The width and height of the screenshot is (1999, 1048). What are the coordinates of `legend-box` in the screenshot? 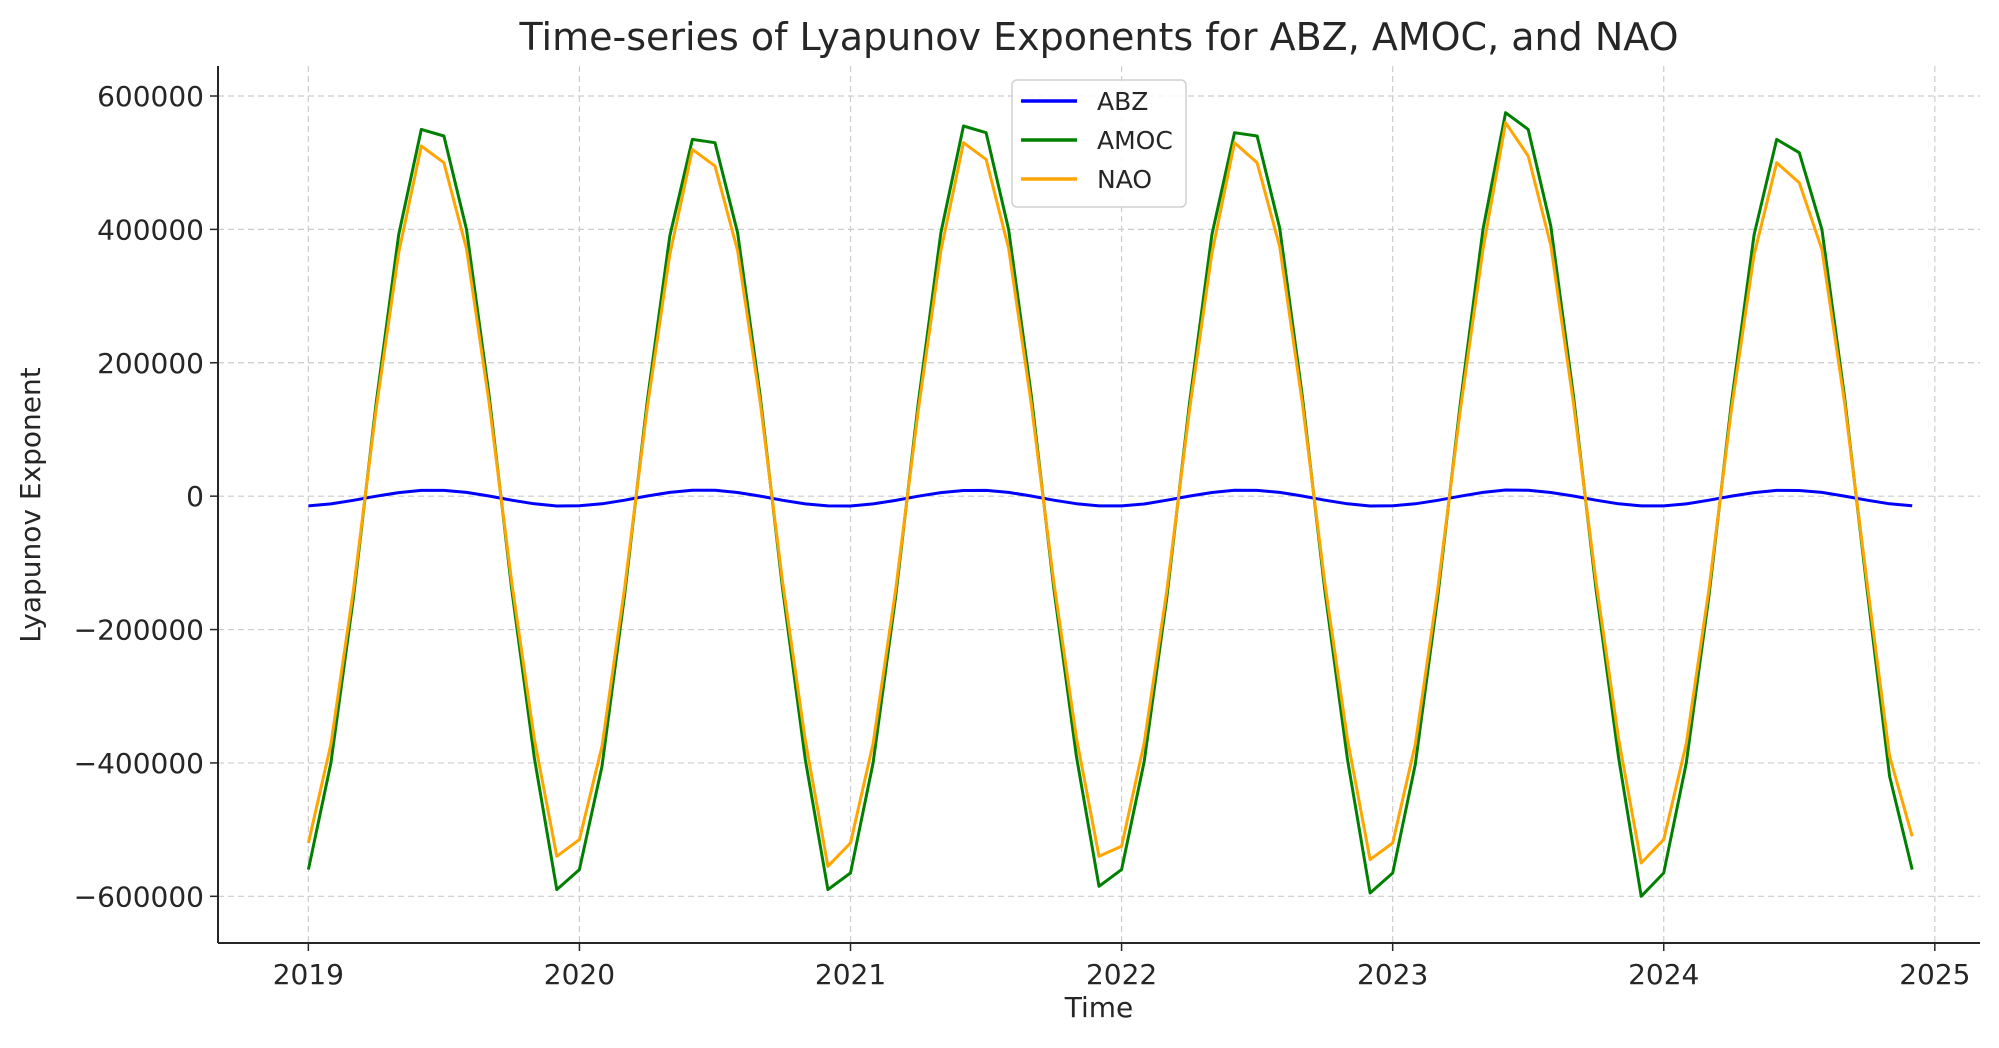 It's located at (1099, 143).